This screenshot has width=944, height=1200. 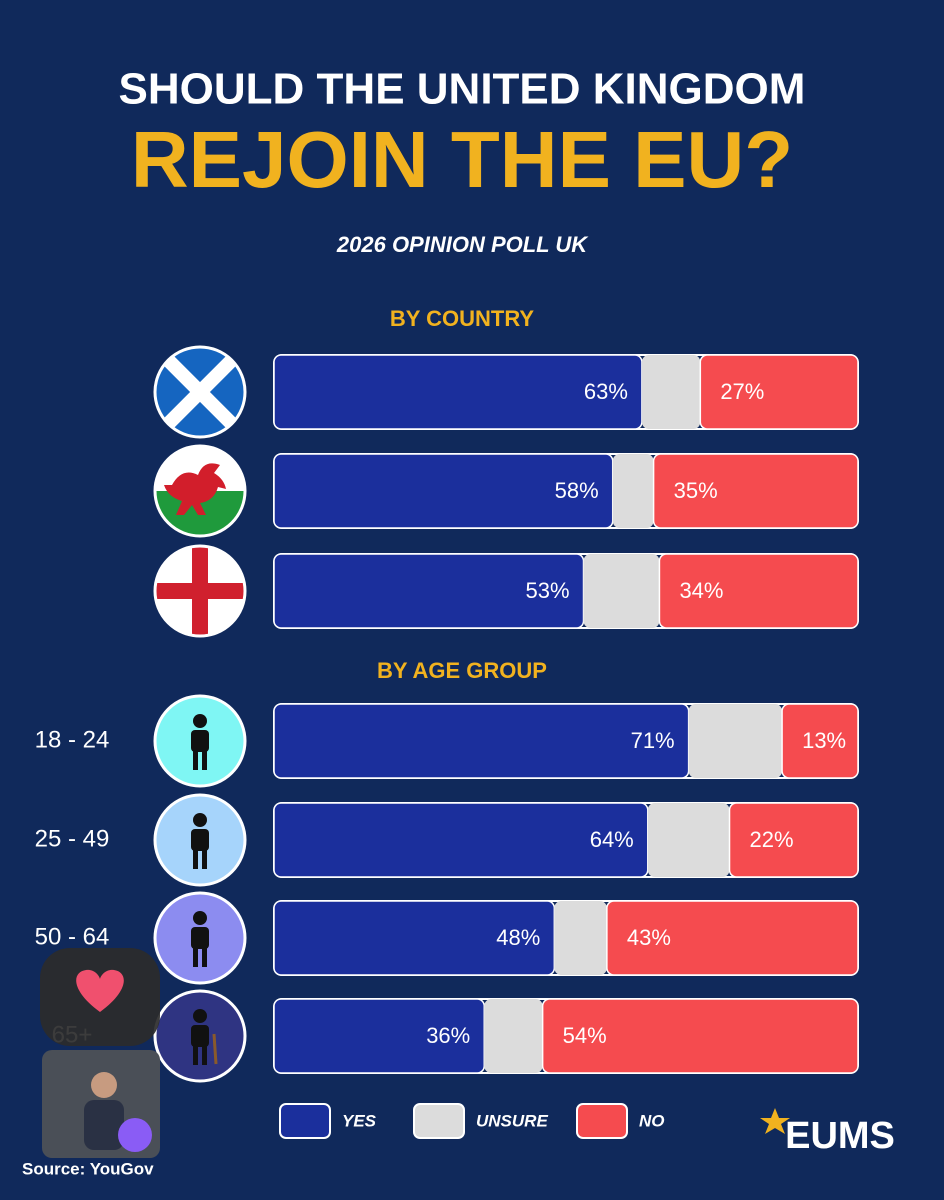 I want to click on flag-saltire, so click(x=200, y=392).